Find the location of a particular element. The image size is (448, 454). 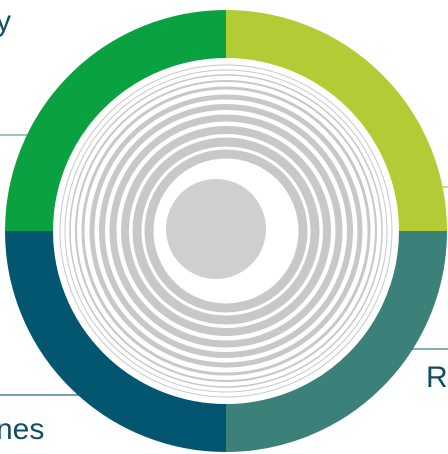

label-top-left: y is located at coordinates (5, 21).